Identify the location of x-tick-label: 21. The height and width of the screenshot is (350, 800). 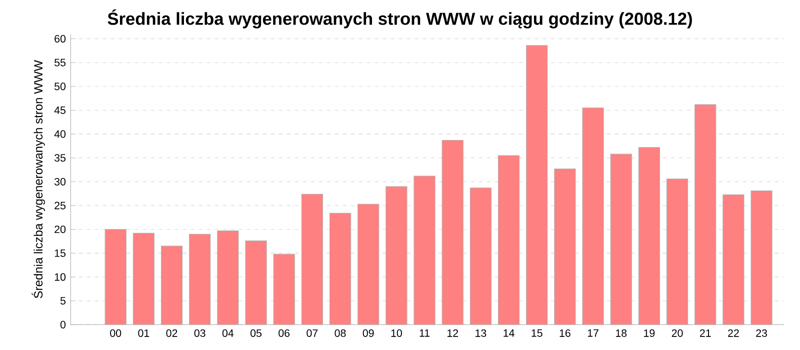
(705, 333).